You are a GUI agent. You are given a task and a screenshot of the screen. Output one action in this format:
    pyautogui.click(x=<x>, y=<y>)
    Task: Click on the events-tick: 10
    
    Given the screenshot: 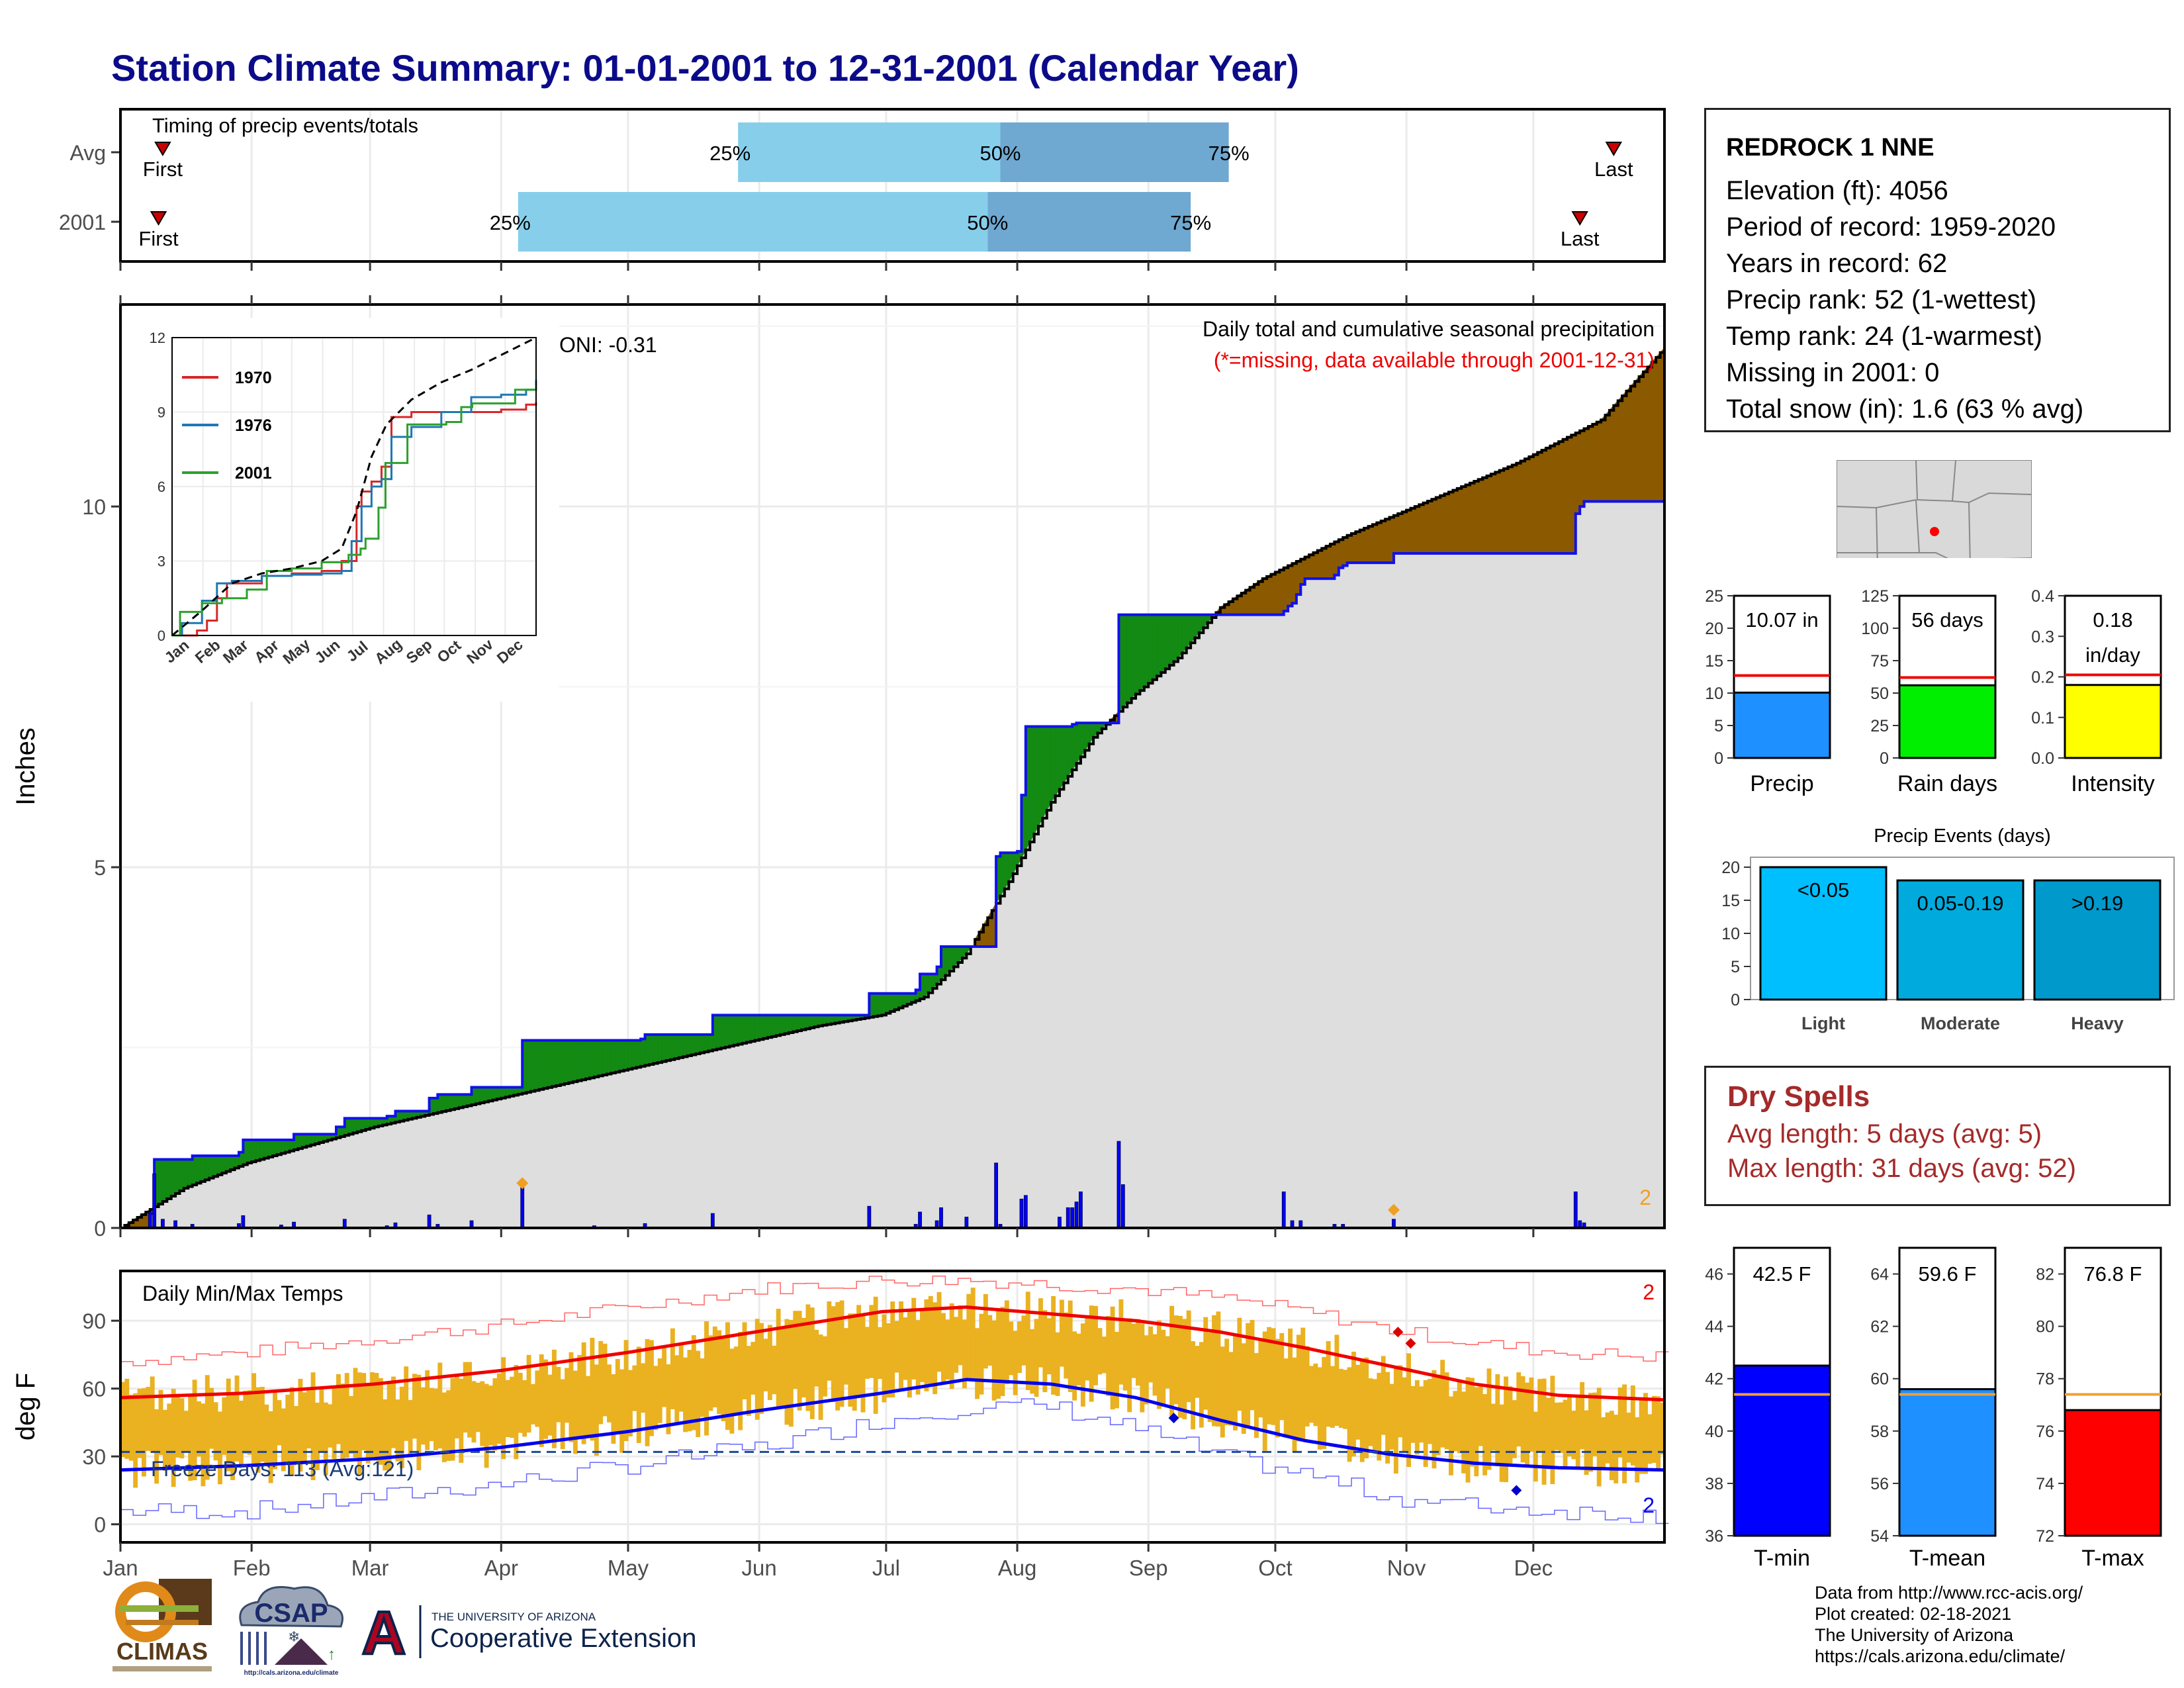 What is the action you would take?
    pyautogui.click(x=1730, y=934)
    